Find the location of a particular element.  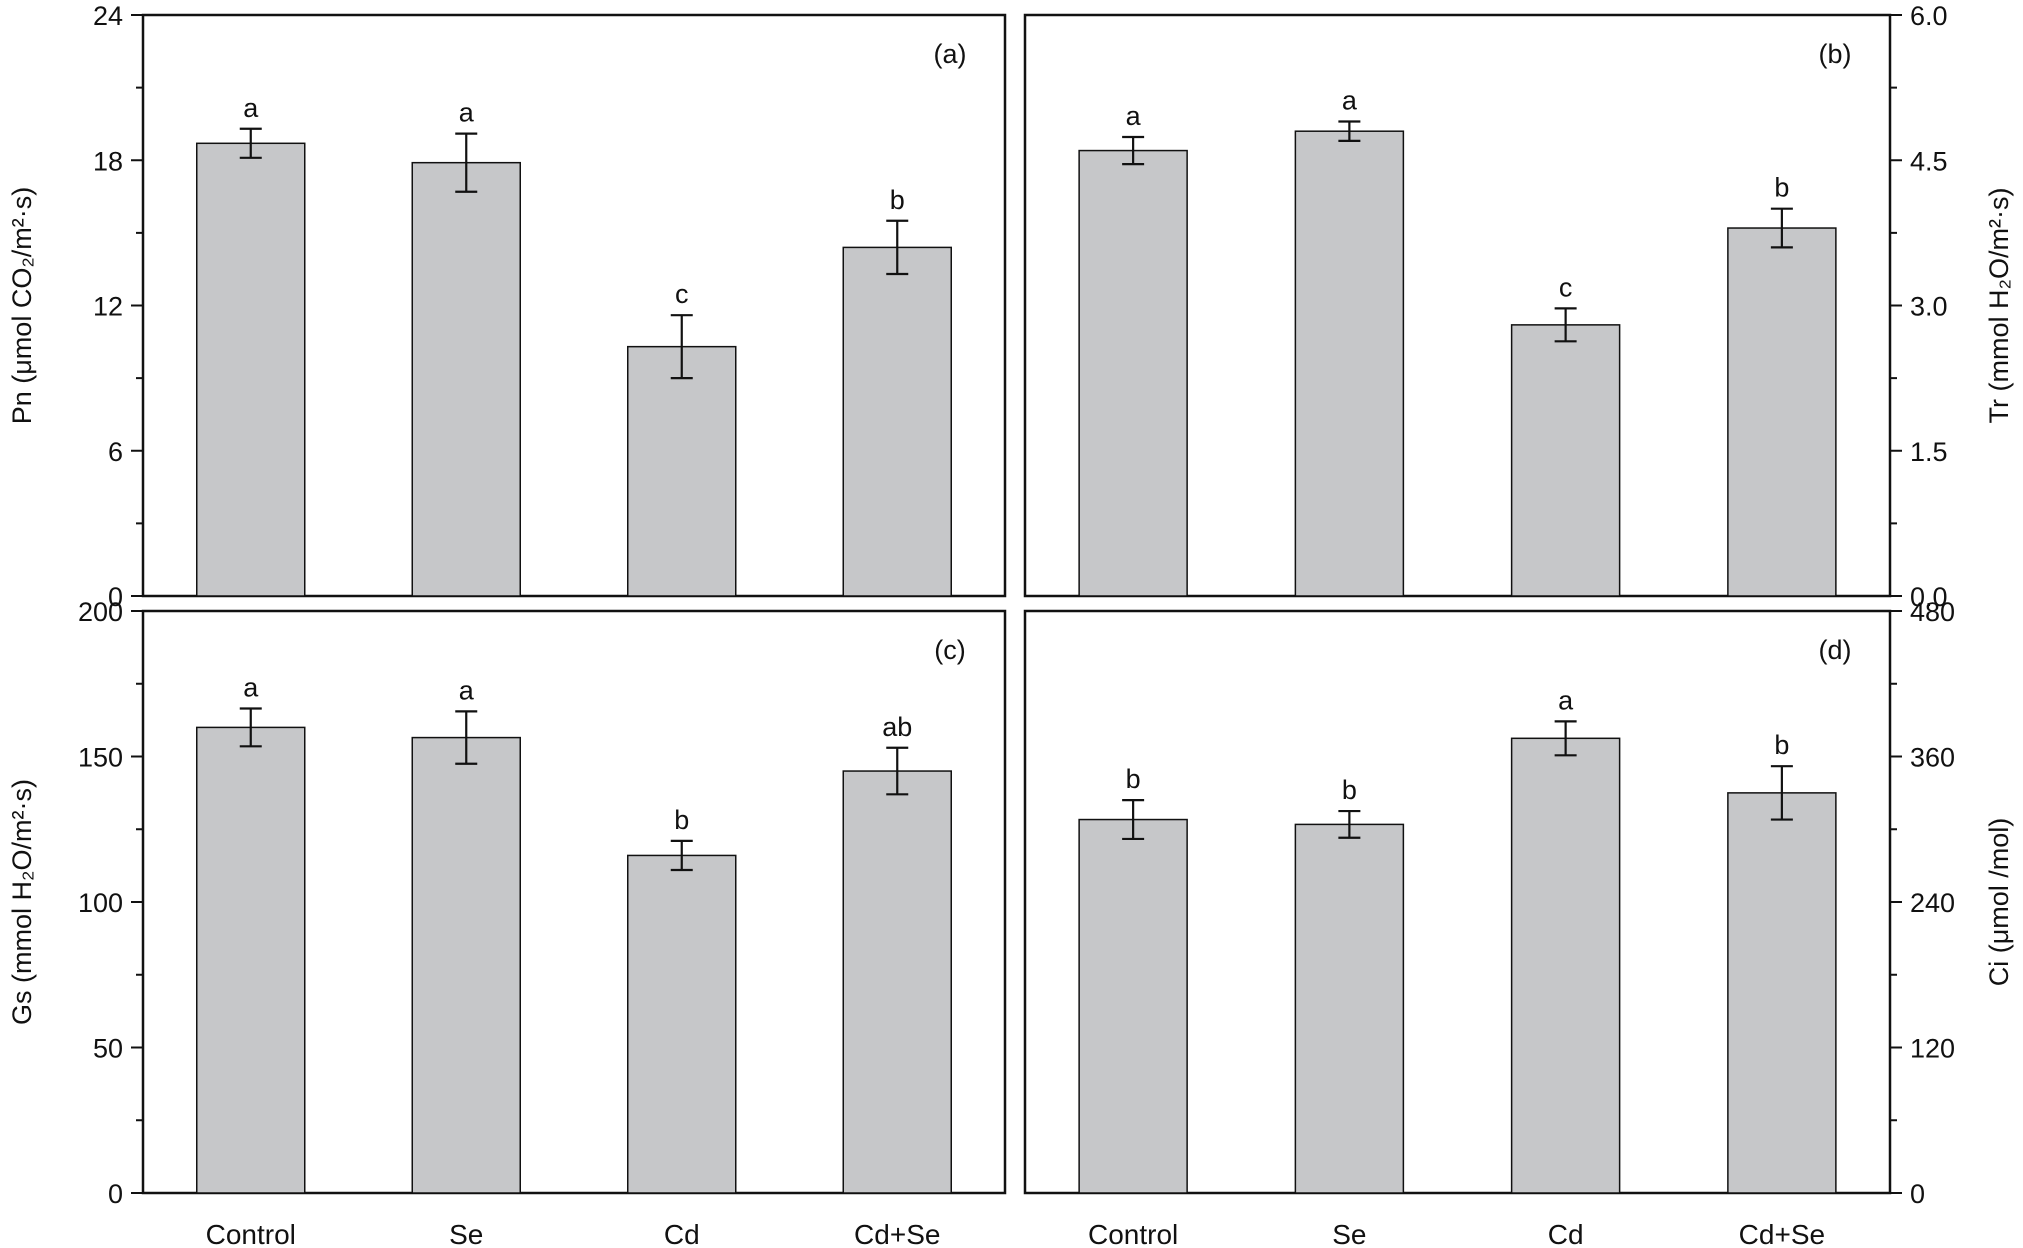

y-tick-label: 1.5 is located at coordinates (1929, 452).